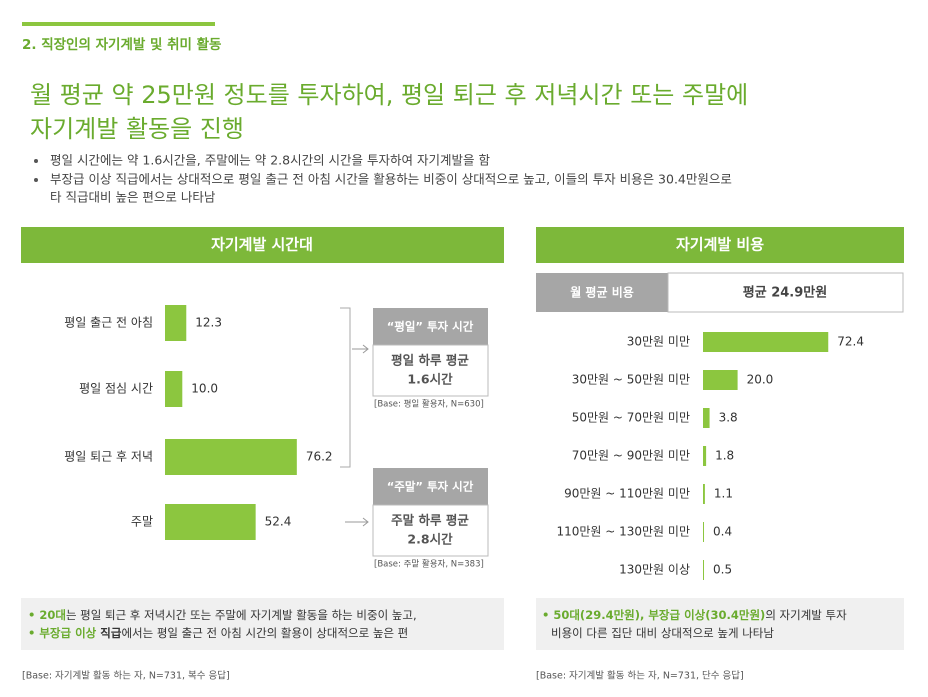  I want to click on category-label: 평일 점심 시간, so click(116, 389).